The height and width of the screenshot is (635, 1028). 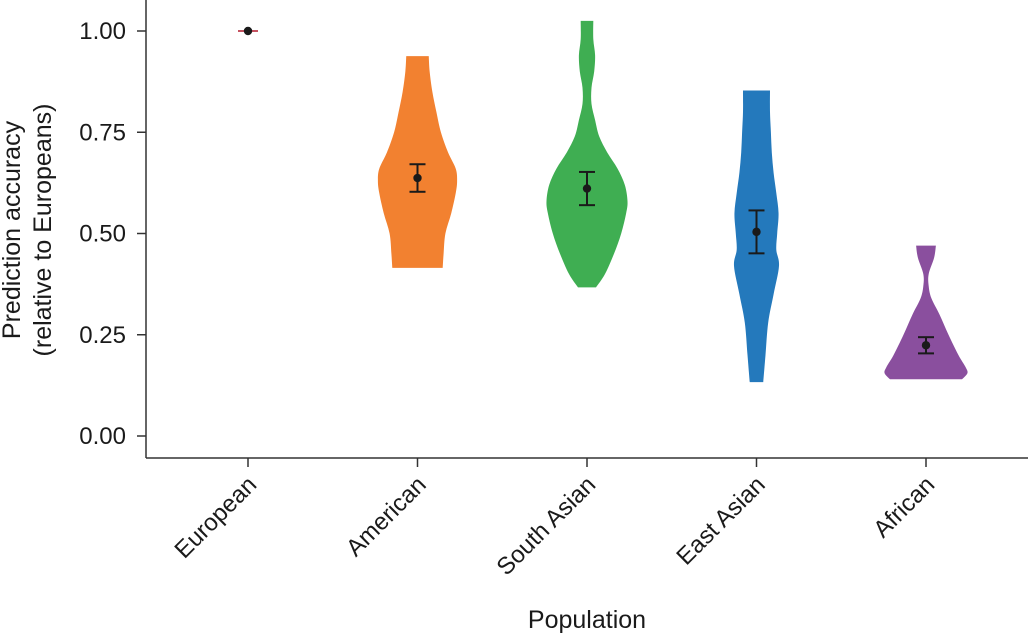 What do you see at coordinates (102, 436) in the screenshot?
I see `y-tick-label: 0.00` at bounding box center [102, 436].